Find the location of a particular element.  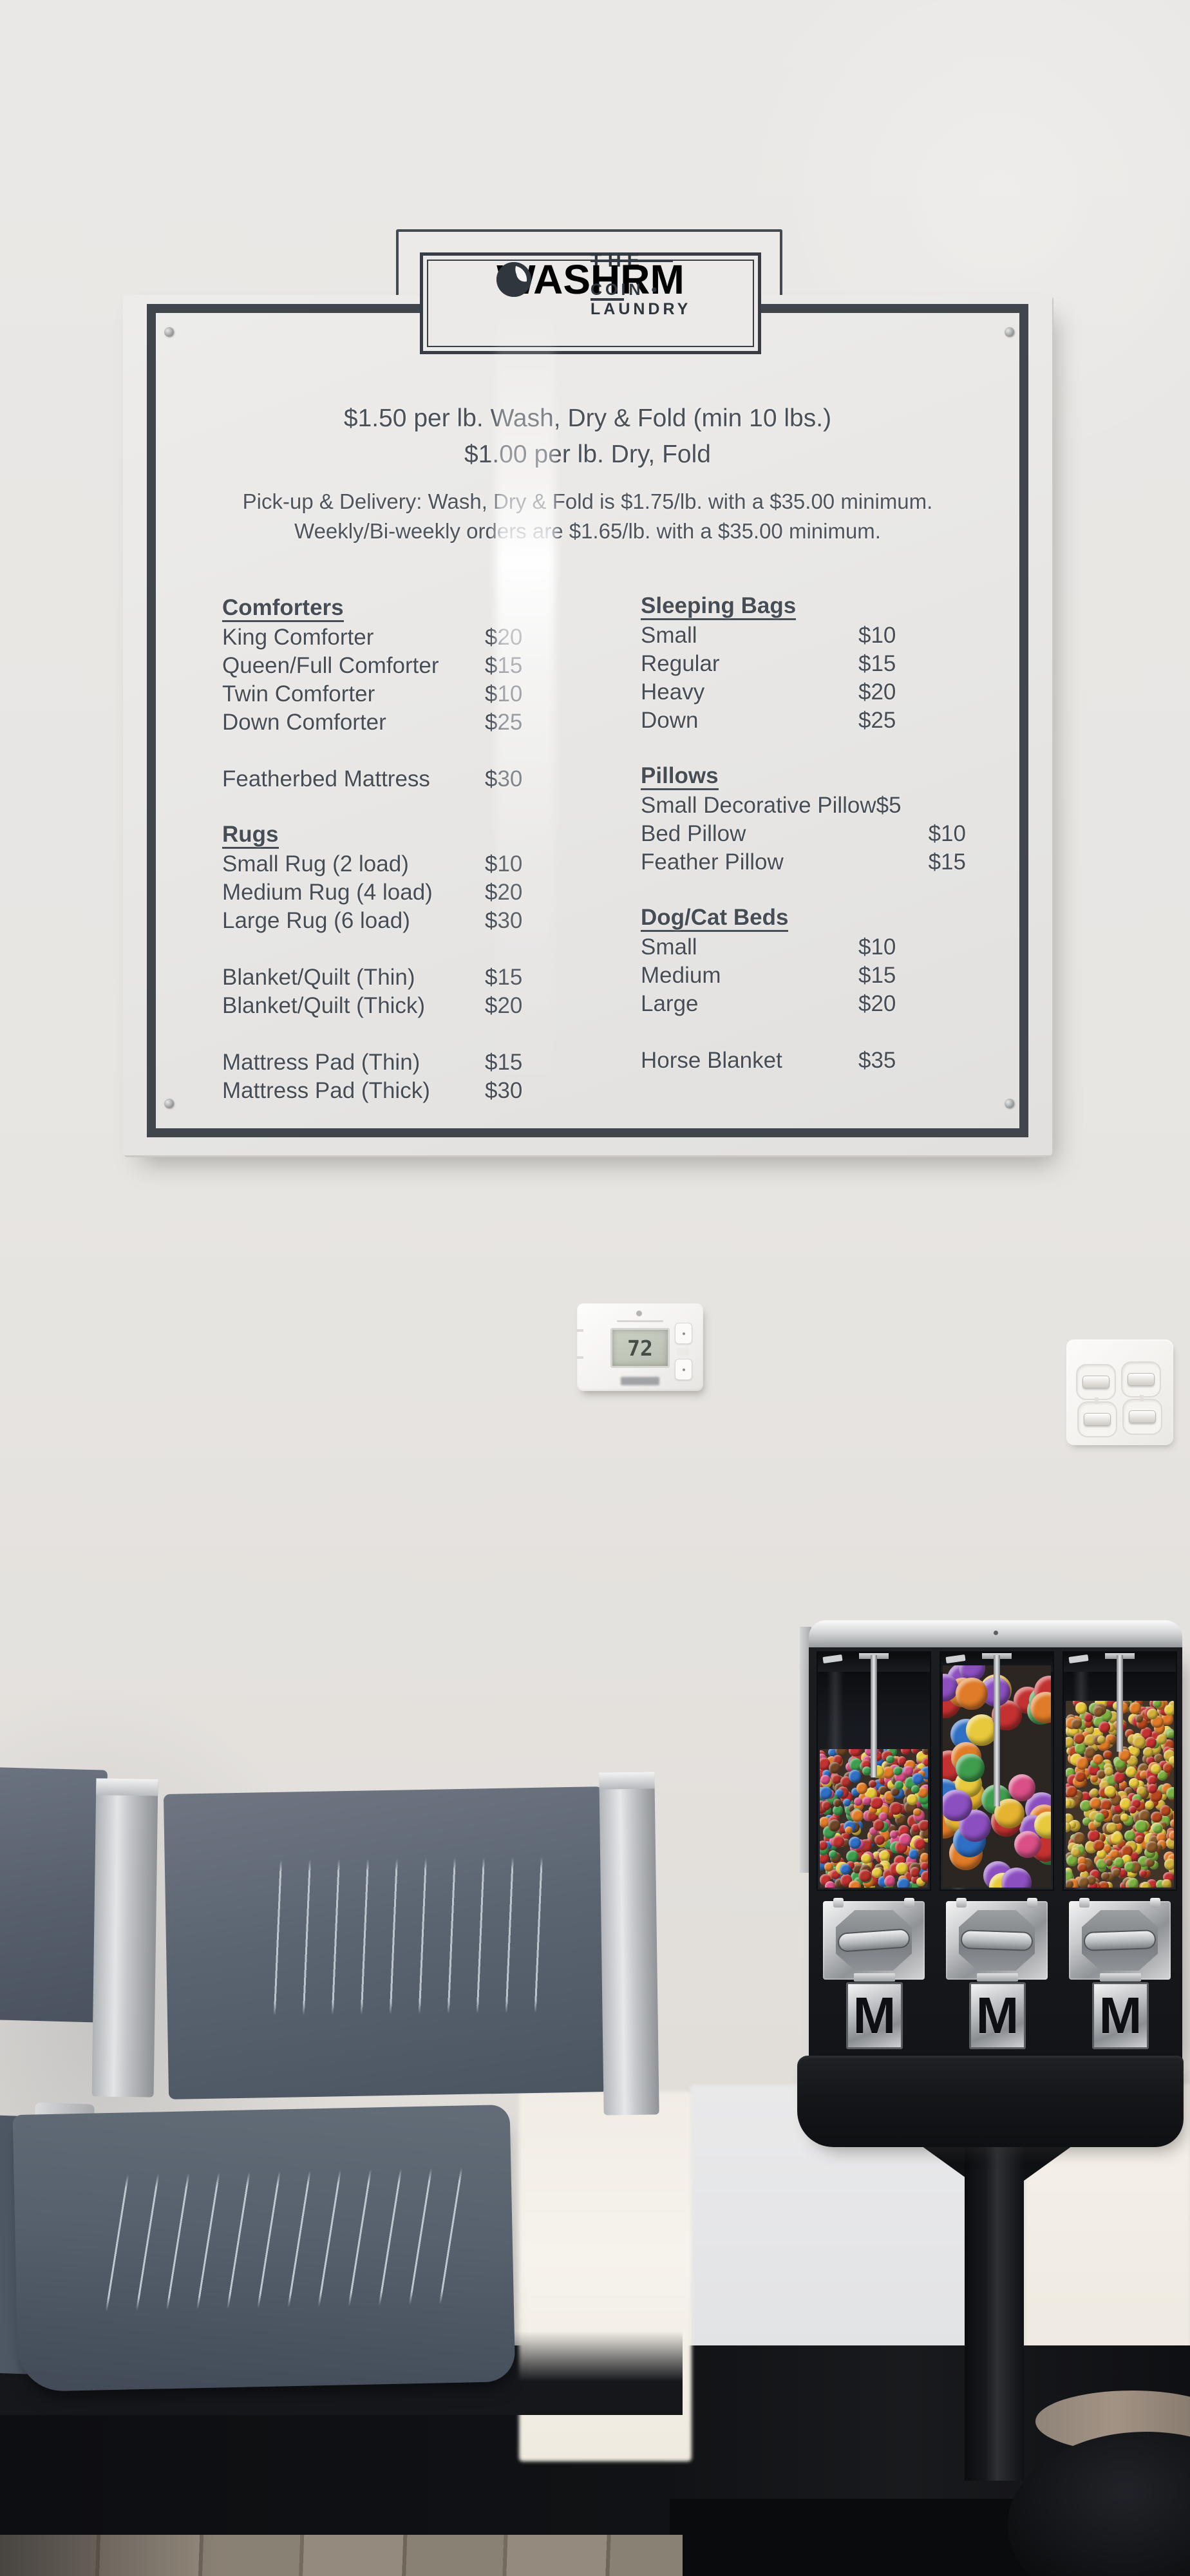

chair-seat-vents is located at coordinates (281, 2239).